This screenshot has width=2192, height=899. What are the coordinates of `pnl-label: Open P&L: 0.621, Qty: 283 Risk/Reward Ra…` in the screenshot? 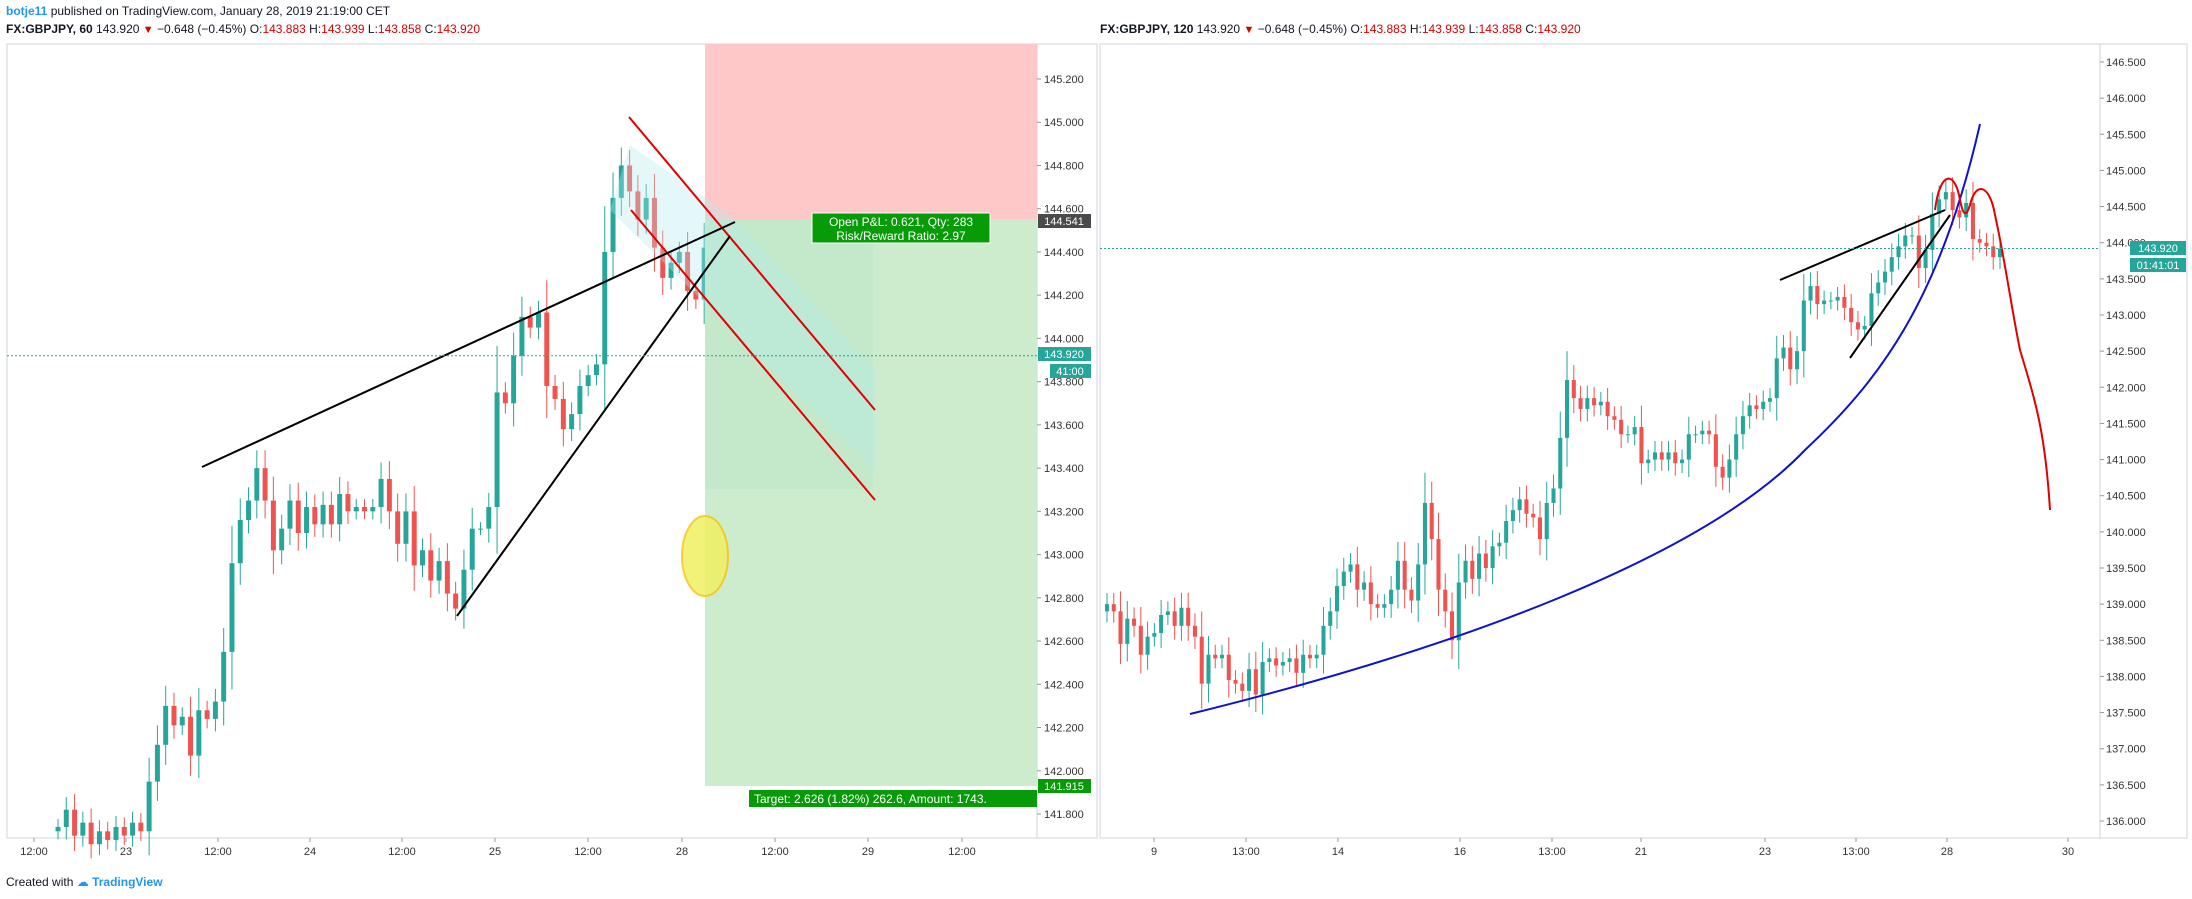 It's located at (901, 228).